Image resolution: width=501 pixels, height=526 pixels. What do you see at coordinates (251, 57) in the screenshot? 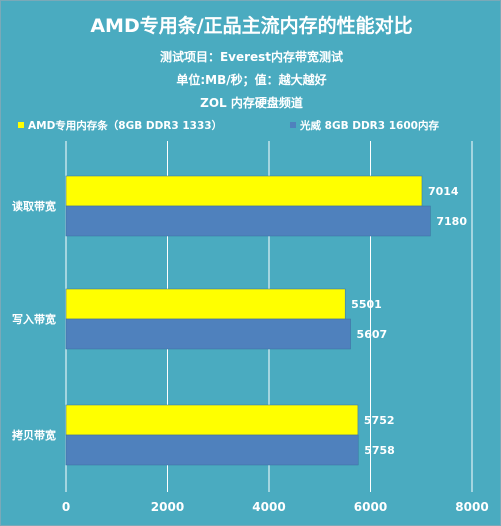
I see `chart-subtitle-test-item: 测试项目：Everest内存带宽测试` at bounding box center [251, 57].